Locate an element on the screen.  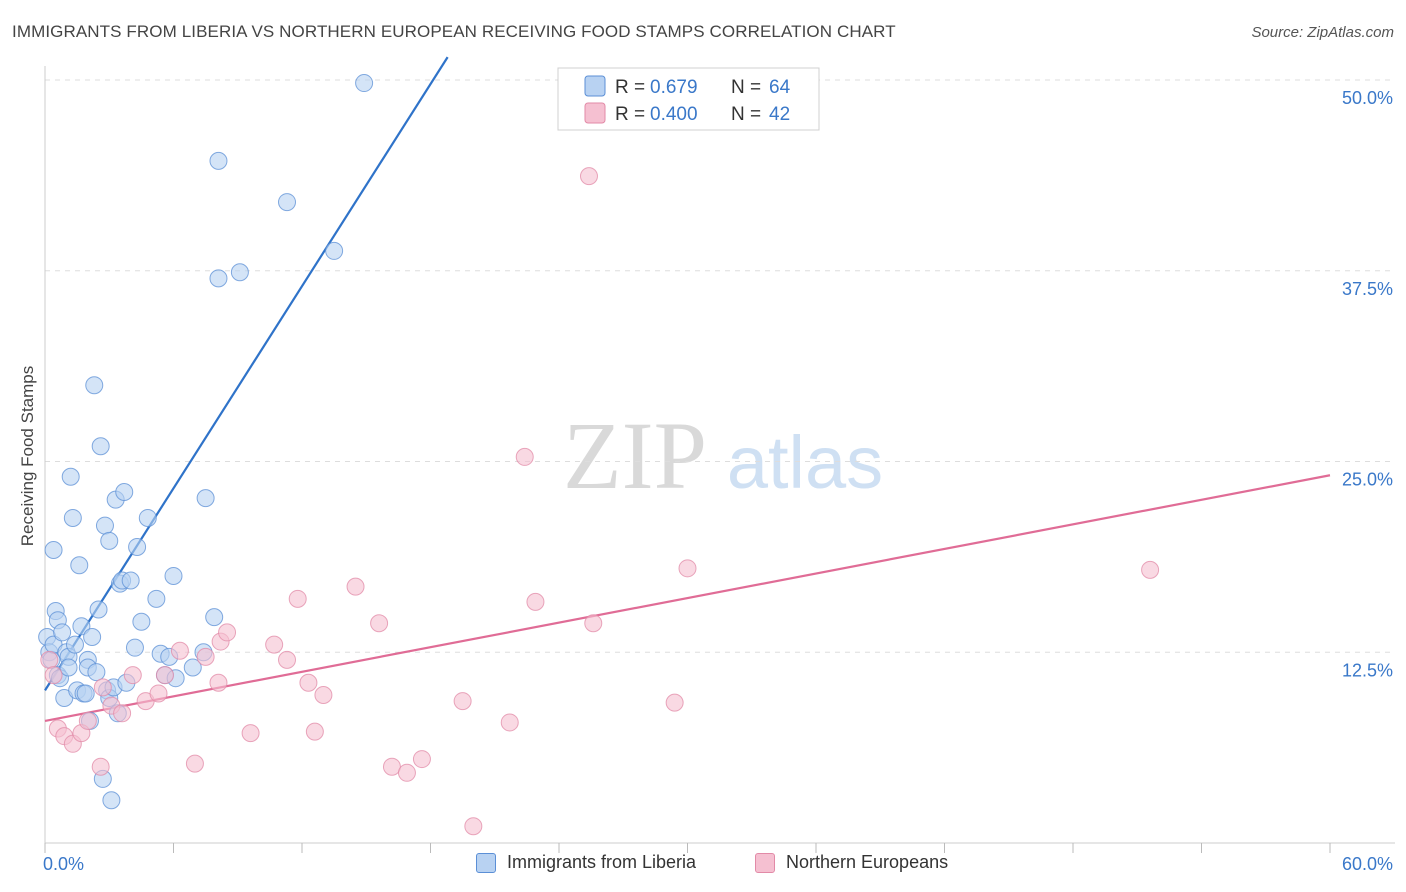
stats-r-value-2: 0.400 is located at coordinates (674, 114).